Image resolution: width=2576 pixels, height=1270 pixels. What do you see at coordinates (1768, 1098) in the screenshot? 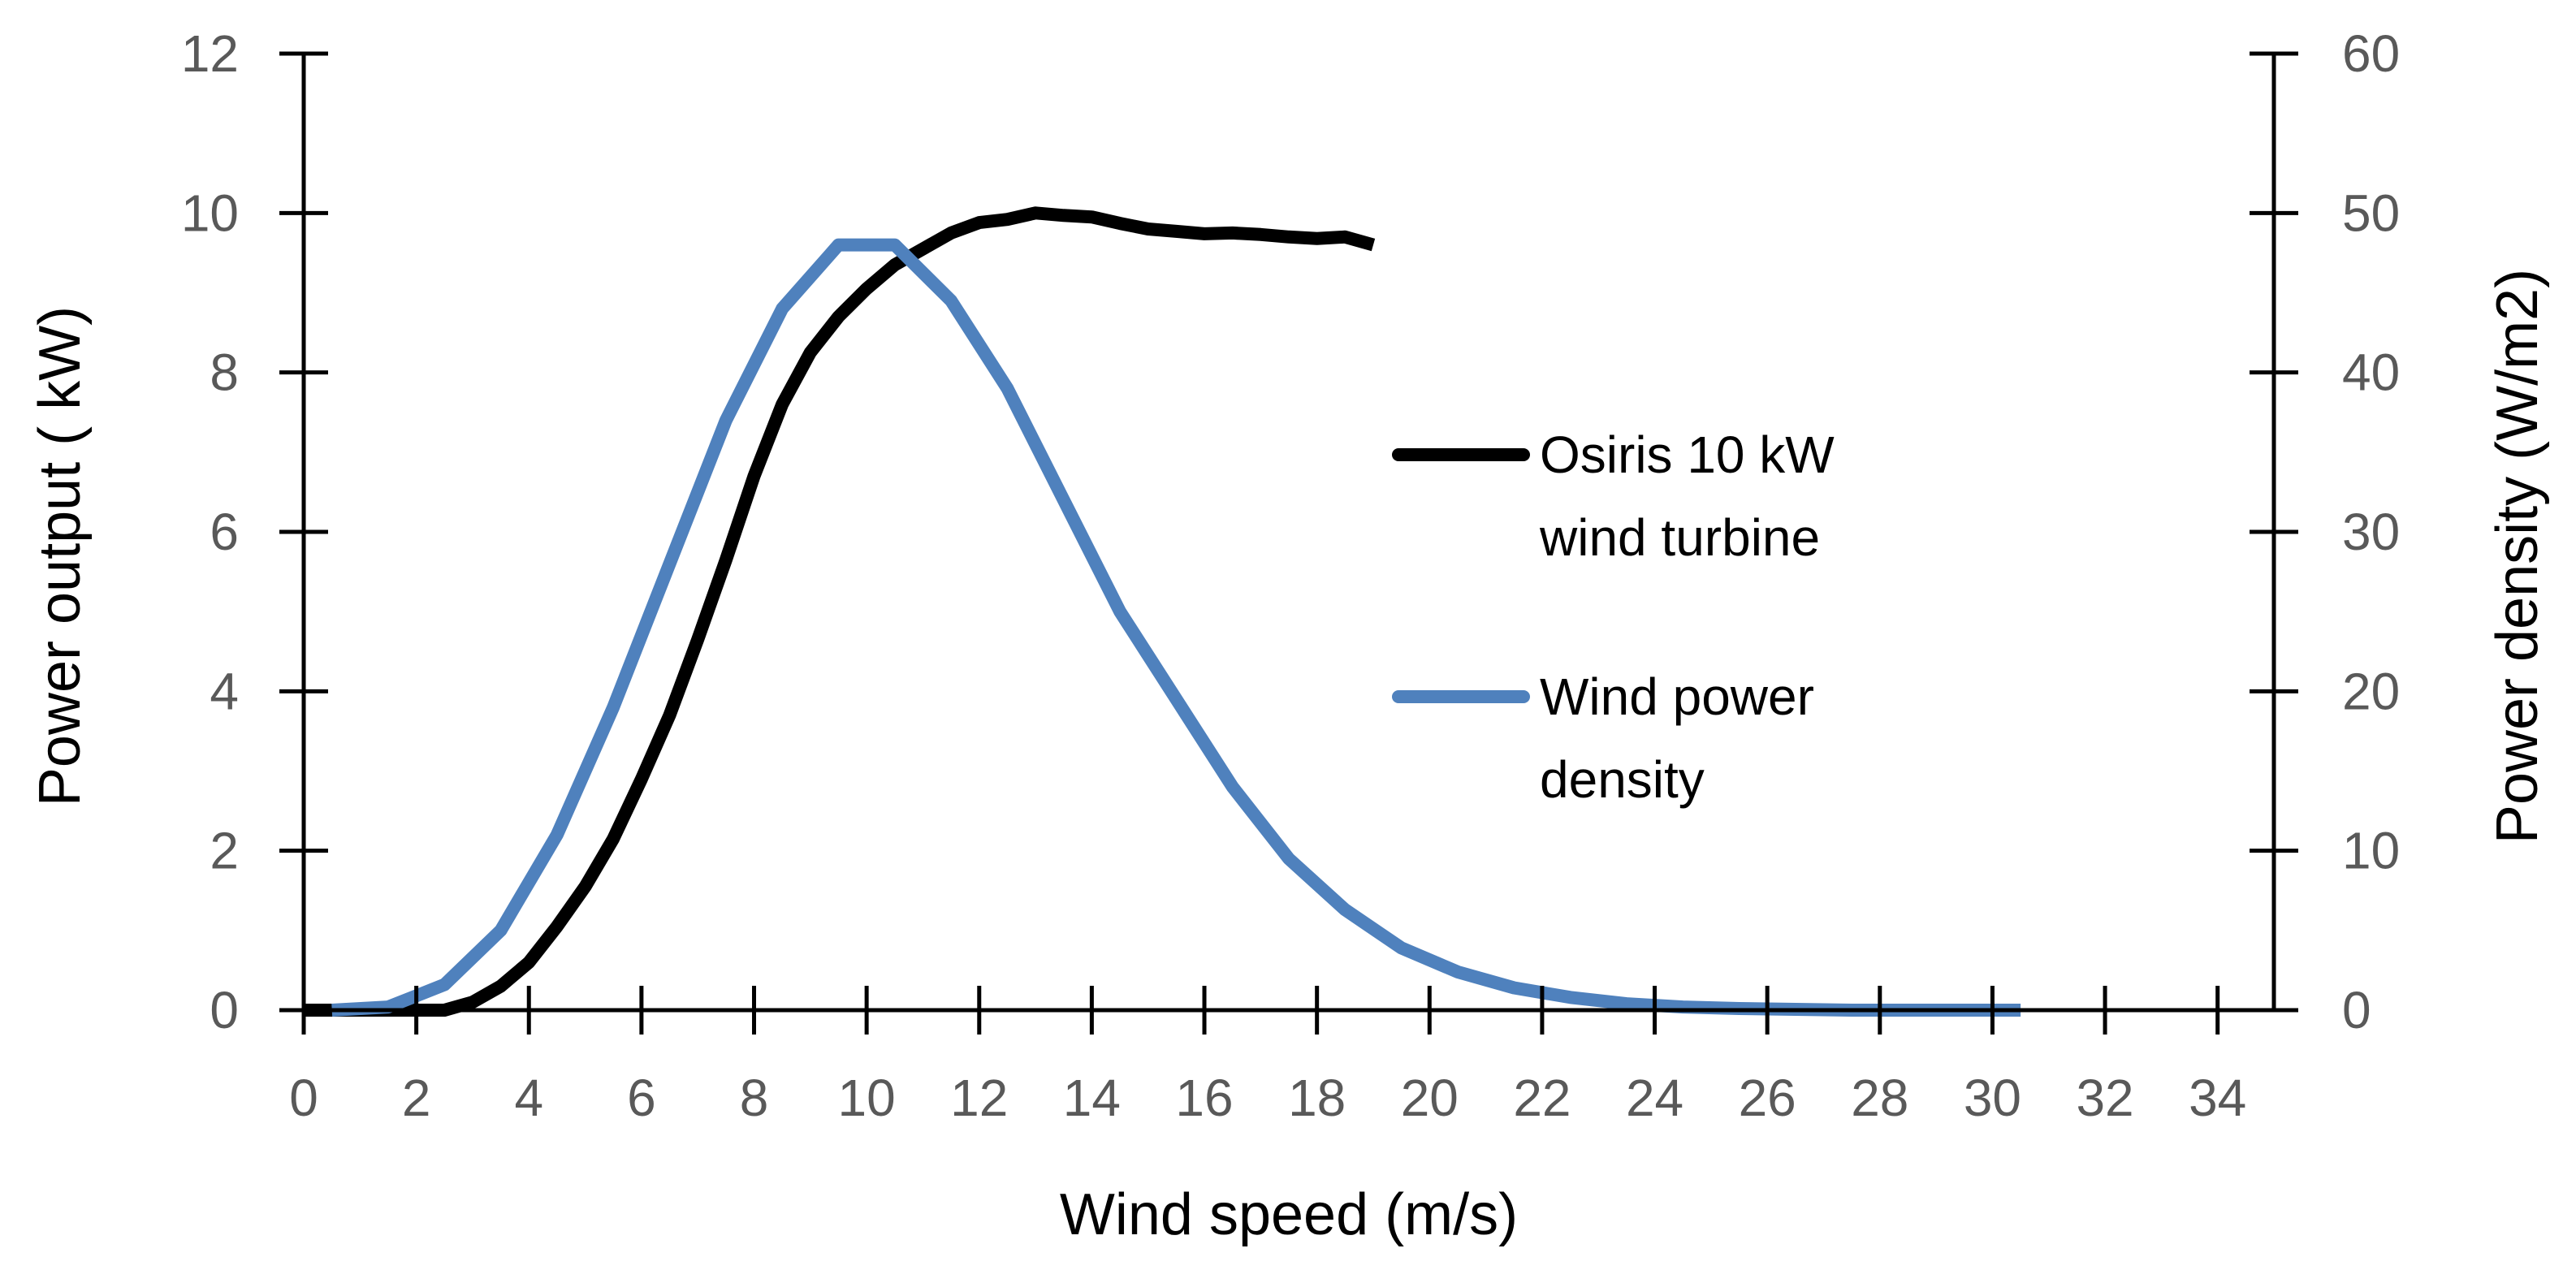
I see `x-tick-label: 26` at bounding box center [1768, 1098].